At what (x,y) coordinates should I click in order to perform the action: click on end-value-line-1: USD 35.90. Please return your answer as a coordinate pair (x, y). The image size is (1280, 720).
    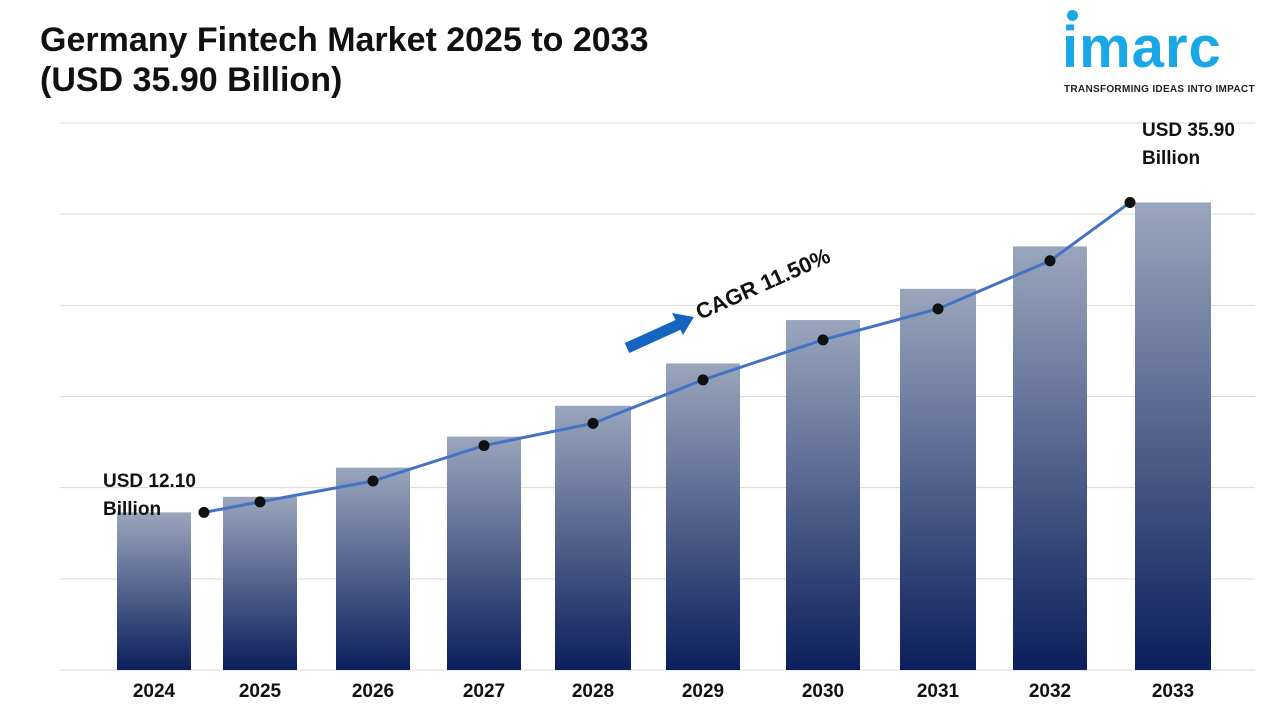
    Looking at the image, I should click on (1188, 130).